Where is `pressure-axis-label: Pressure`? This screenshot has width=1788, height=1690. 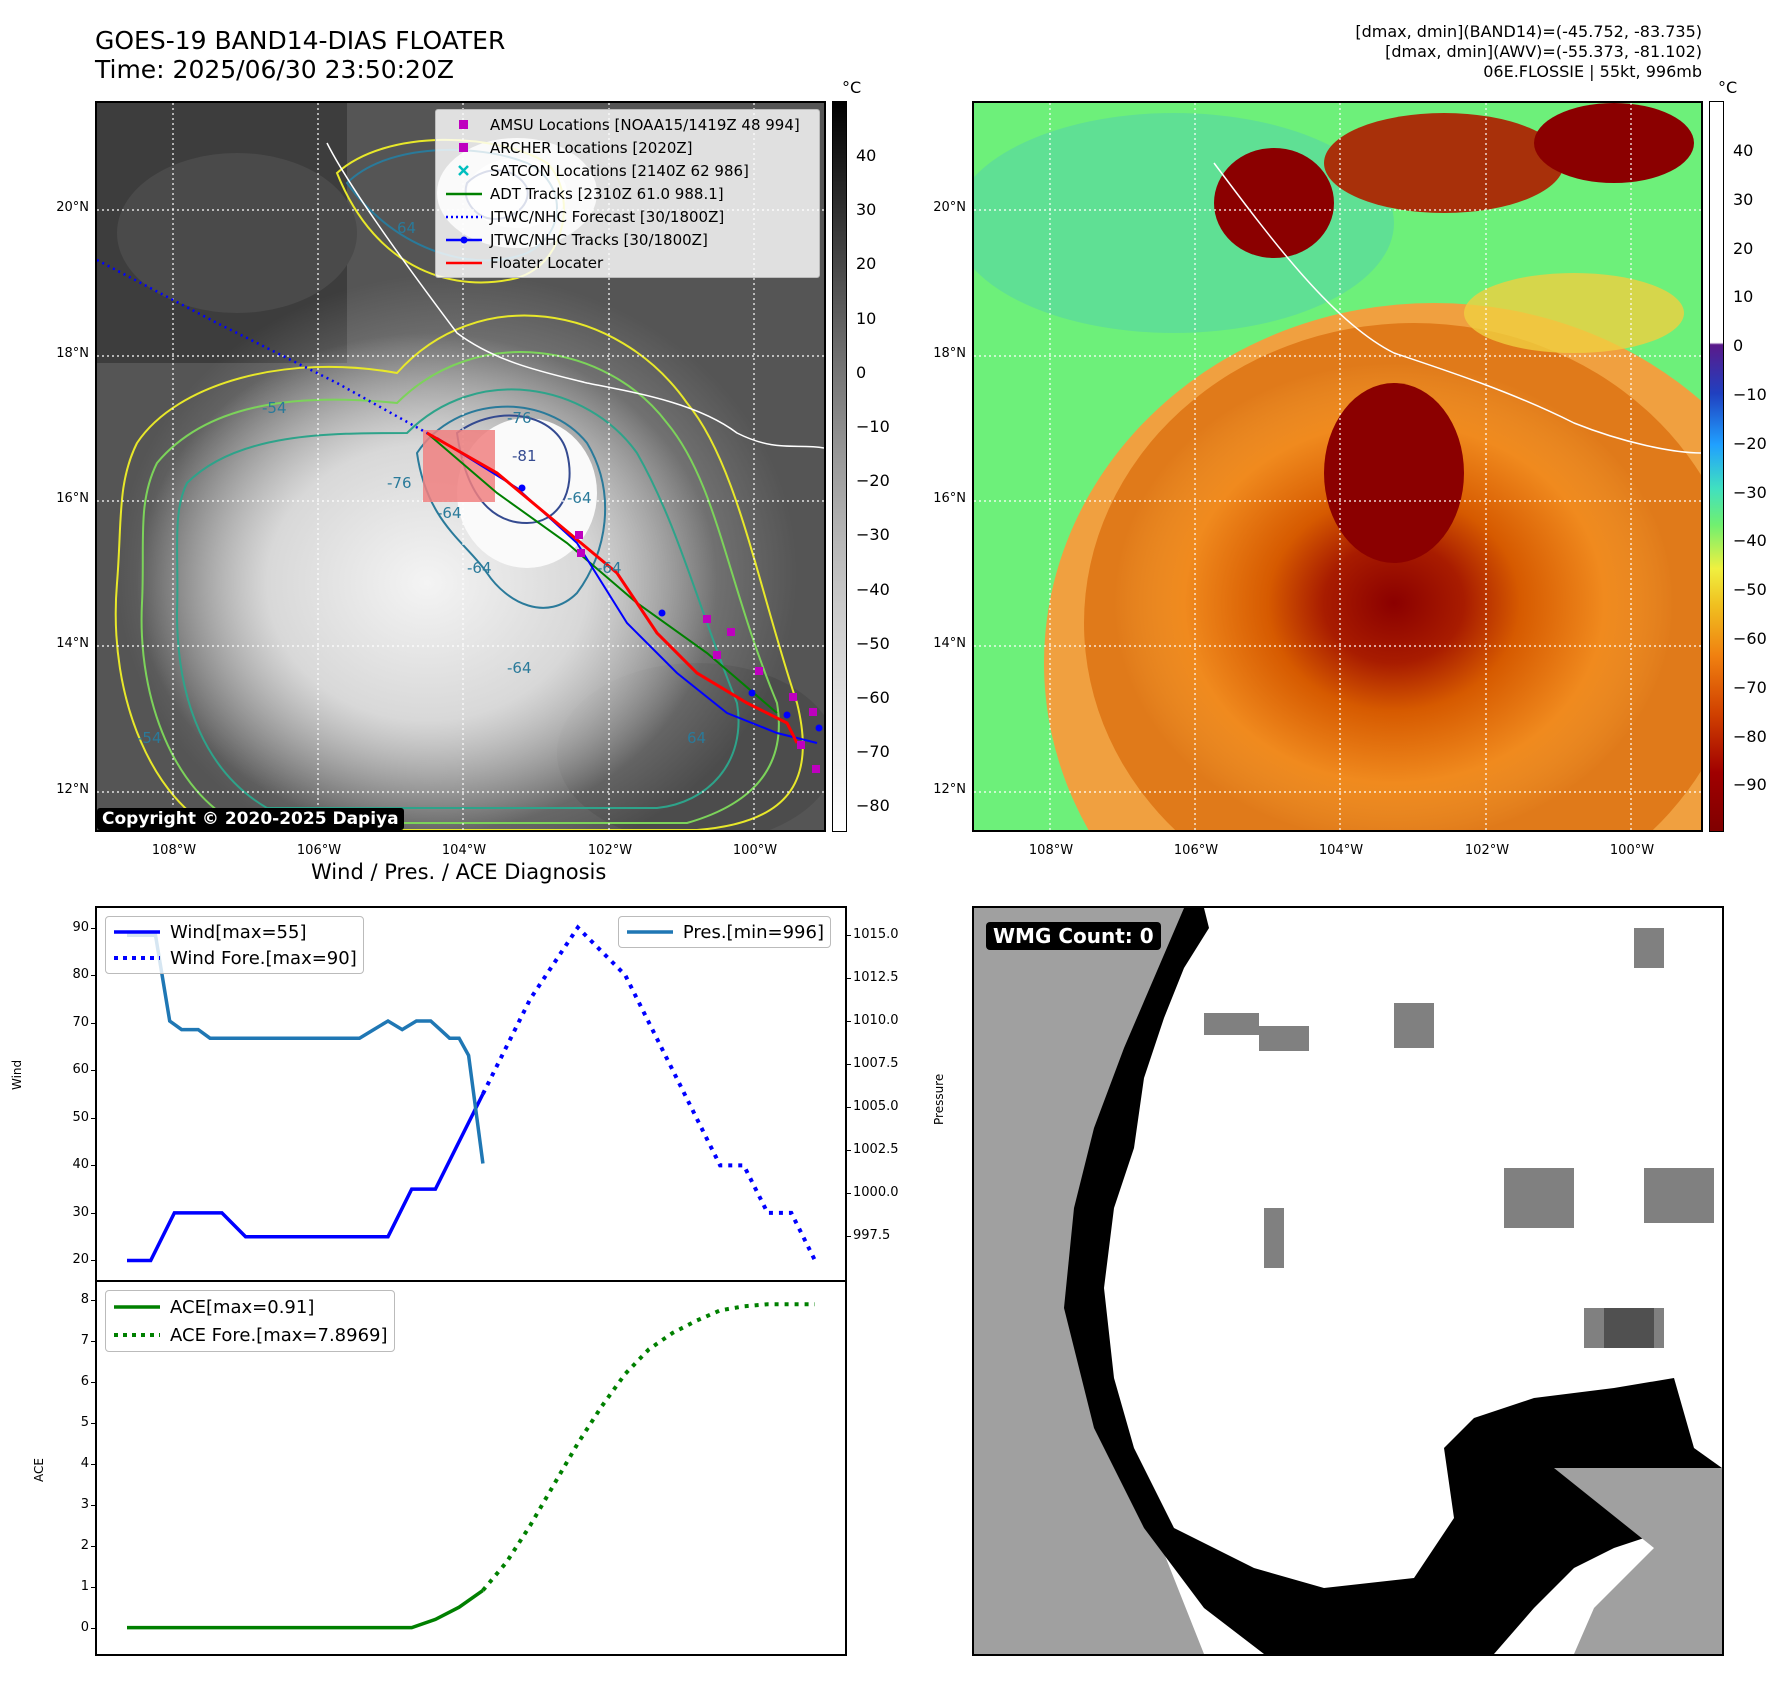 pressure-axis-label: Pressure is located at coordinates (939, 1099).